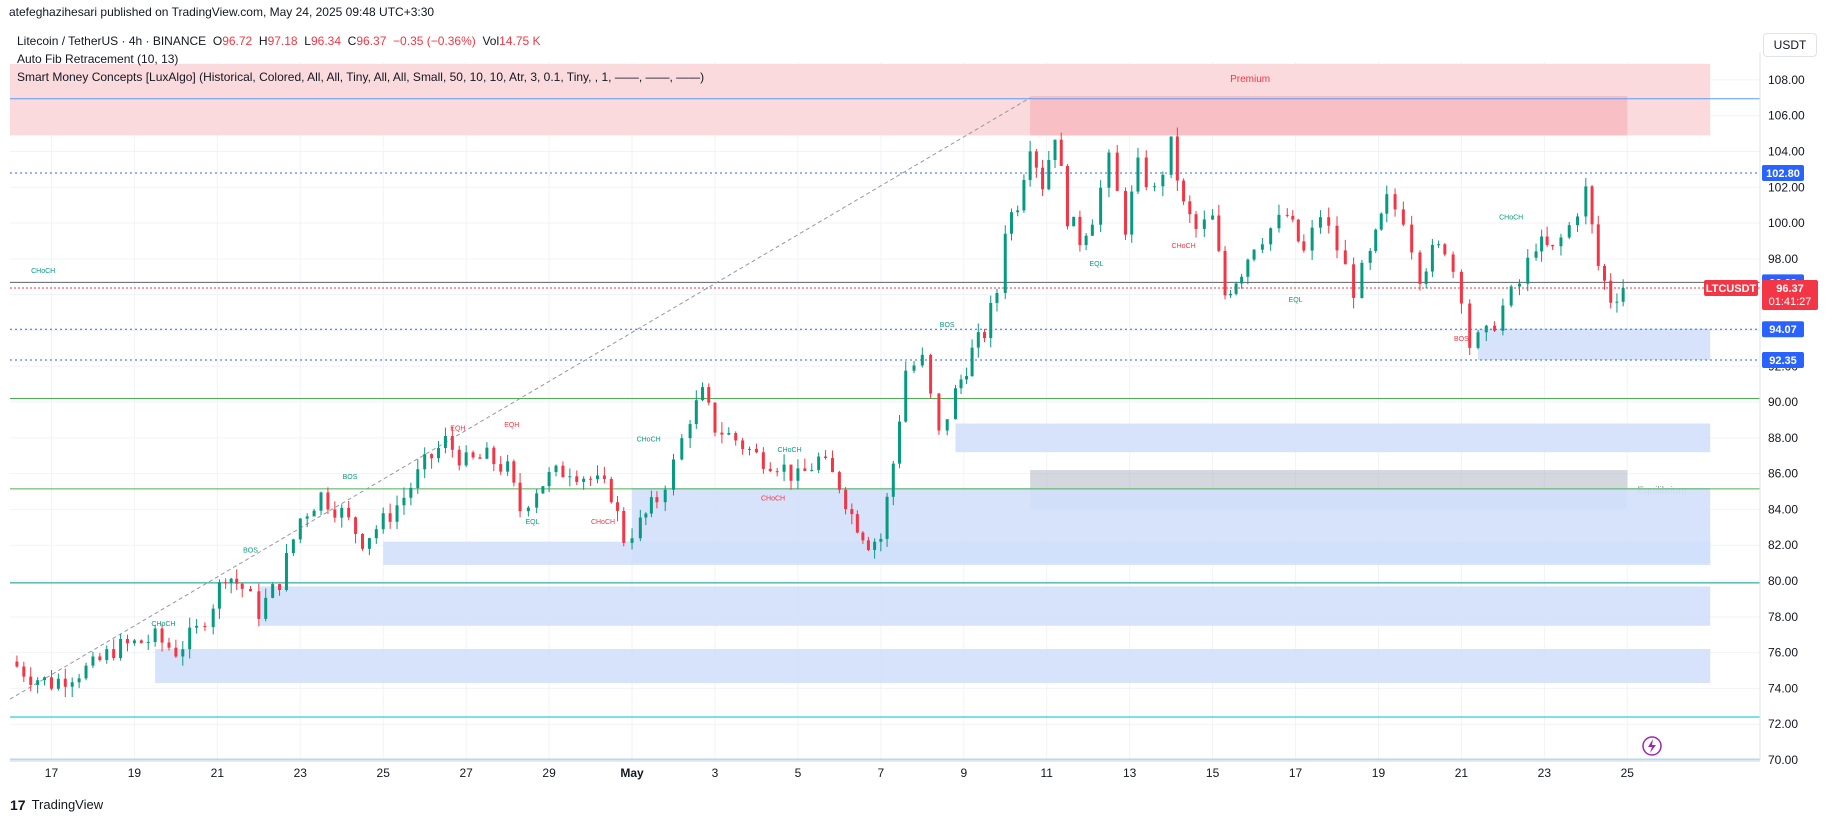  Describe the element at coordinates (112, 41) in the screenshot. I see `symbol-name: Litecoin / TetherUS · 4h · BINANCE` at that location.